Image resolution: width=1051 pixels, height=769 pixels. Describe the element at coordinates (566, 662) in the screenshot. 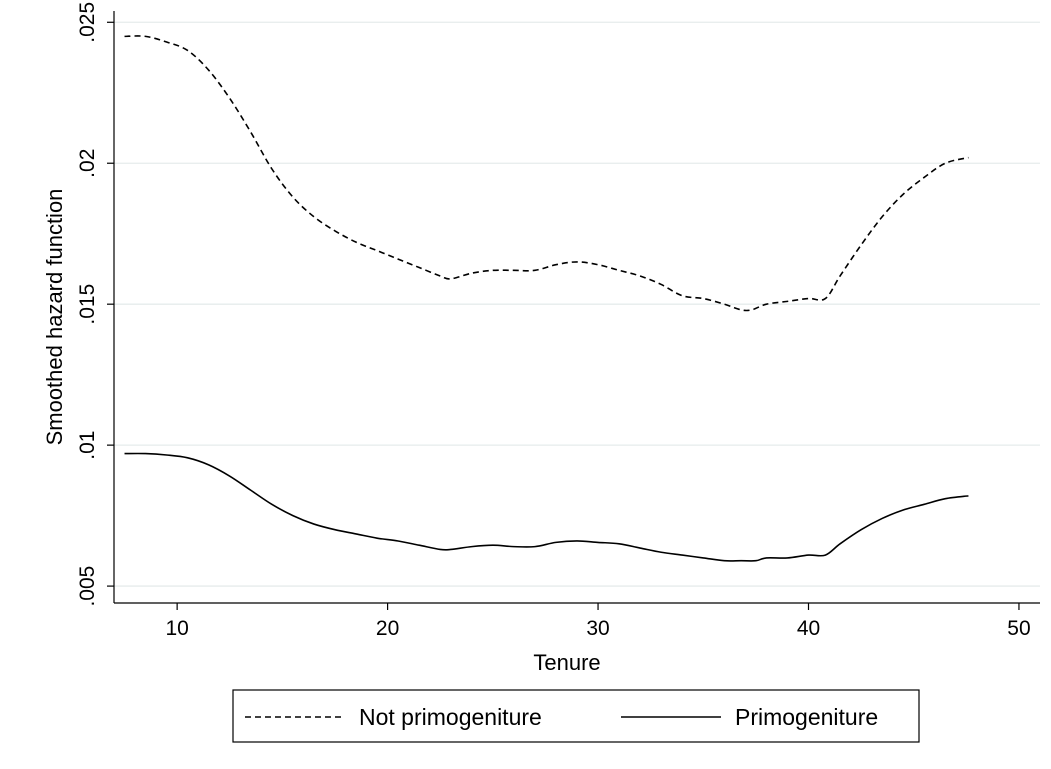

I see `x-axis-title: Tenure` at that location.